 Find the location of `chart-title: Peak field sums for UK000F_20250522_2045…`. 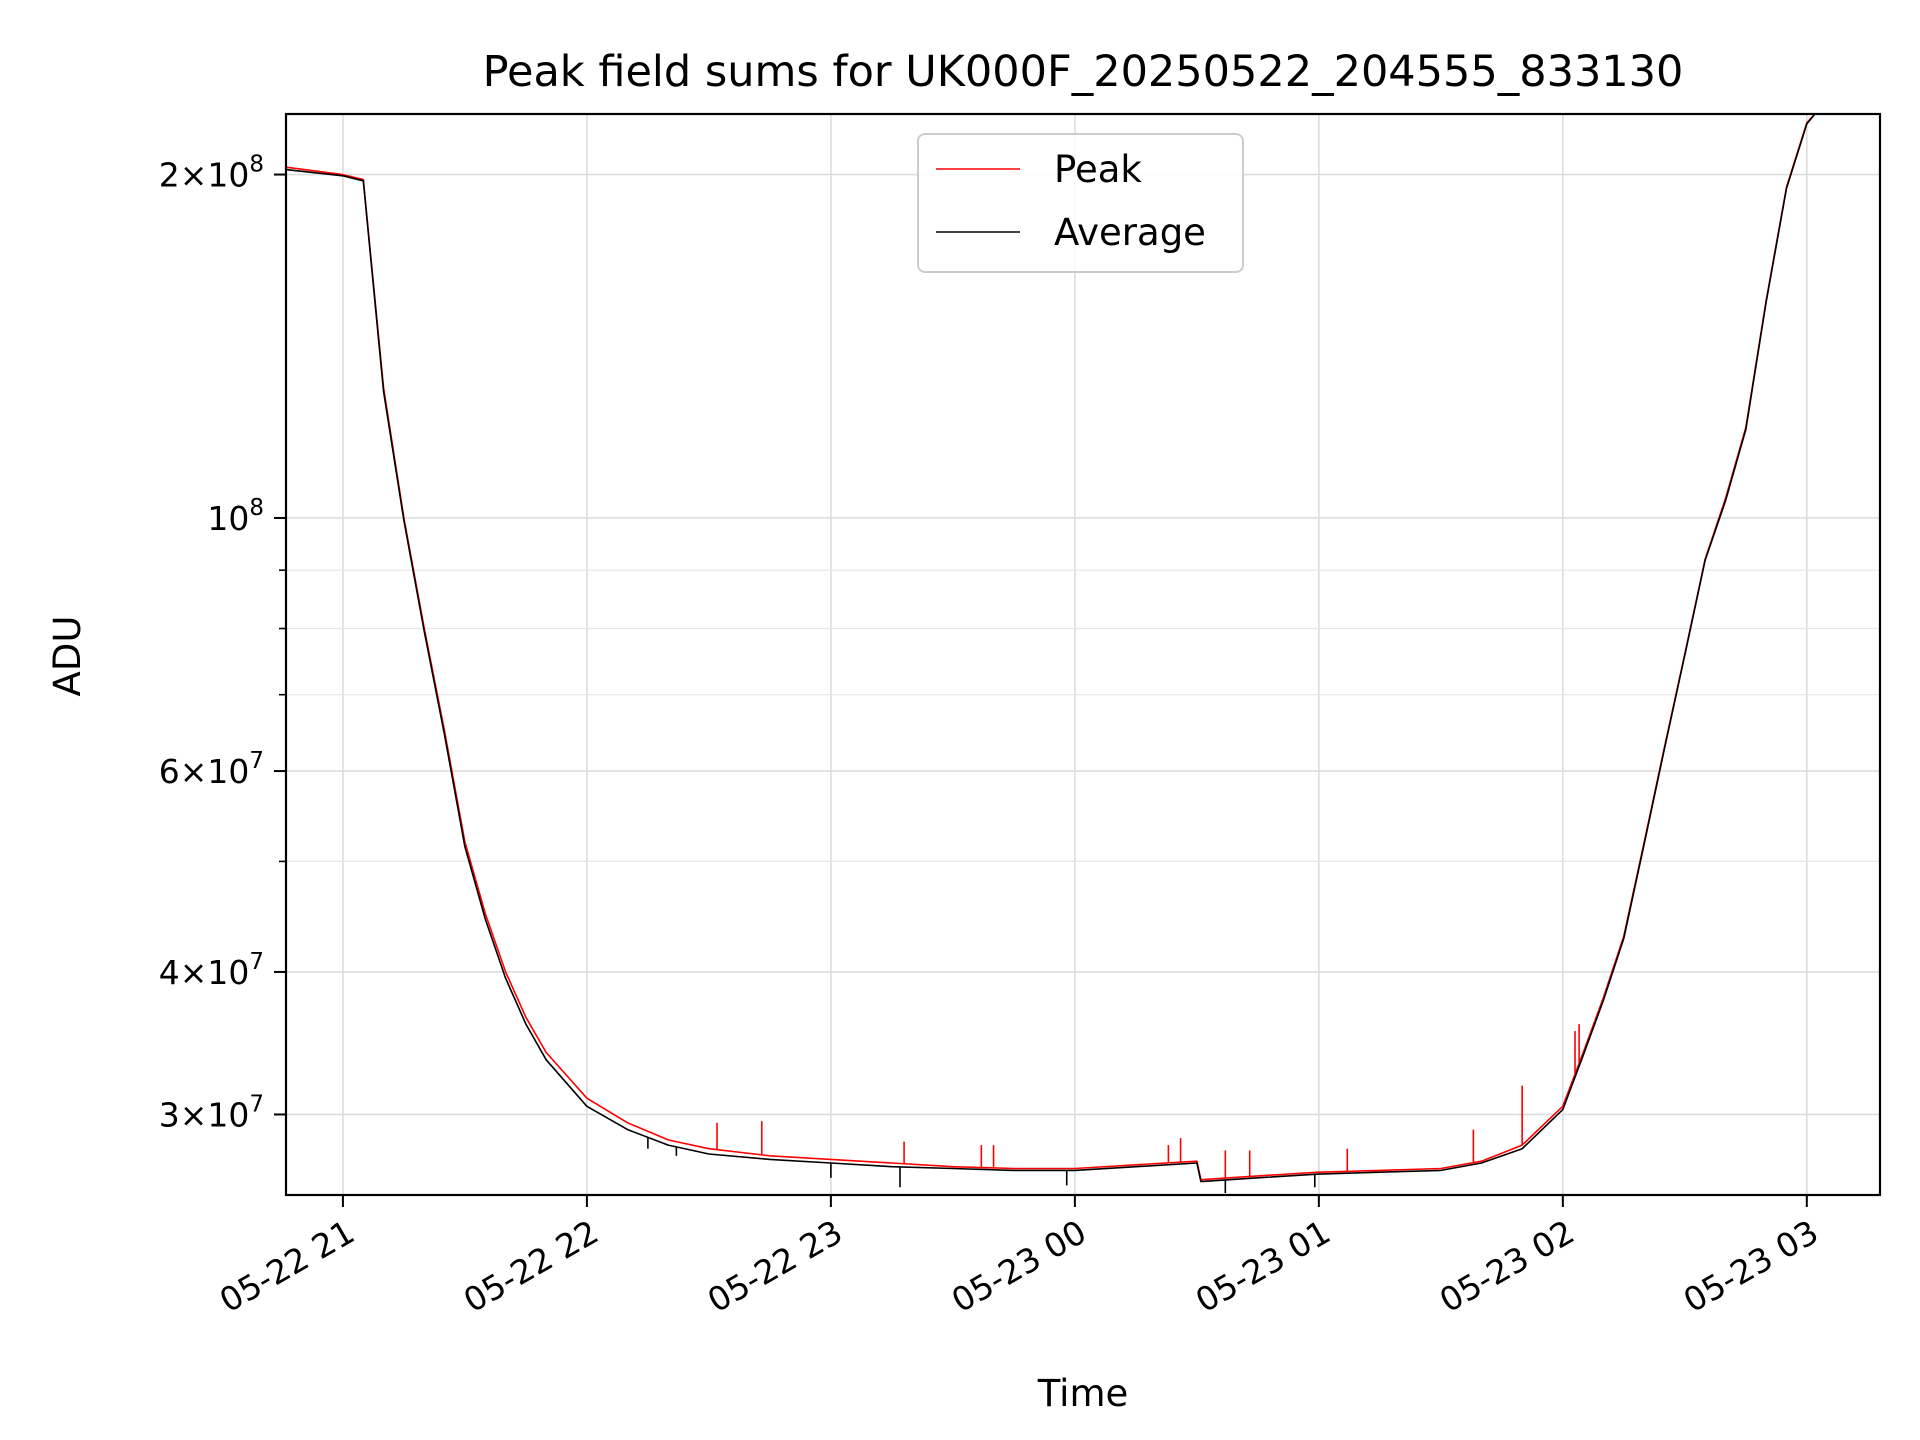

chart-title: Peak field sums for UK000F_20250522_2045… is located at coordinates (1083, 72).